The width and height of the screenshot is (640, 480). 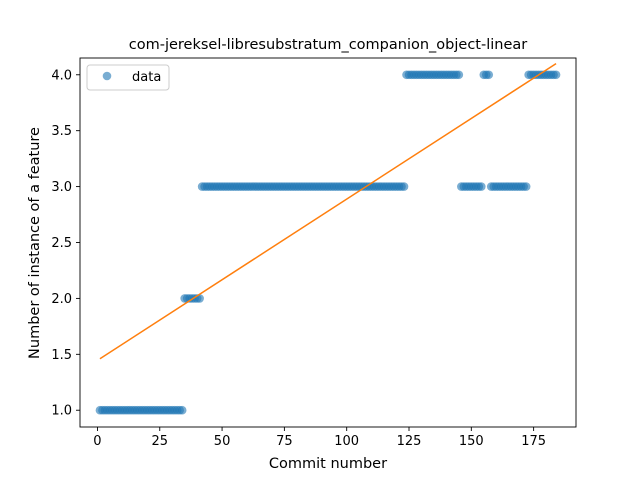 I want to click on x-axis-label: Commit number, so click(x=328, y=464).